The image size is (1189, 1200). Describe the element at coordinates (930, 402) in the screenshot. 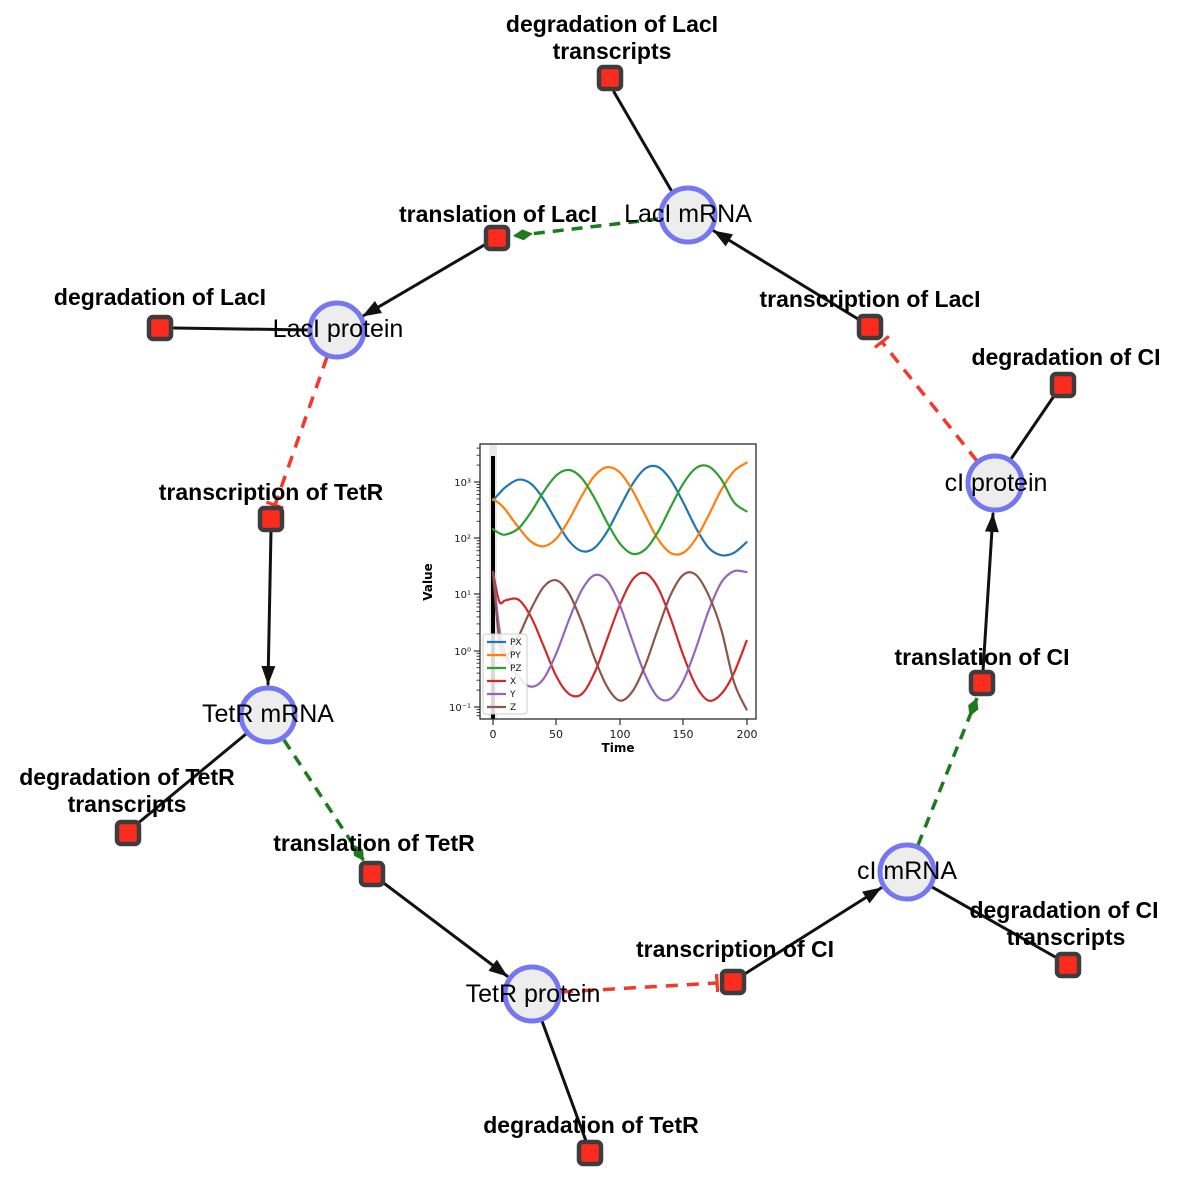

I see `edge-ciprotein-inhibits-transcription-laci` at that location.